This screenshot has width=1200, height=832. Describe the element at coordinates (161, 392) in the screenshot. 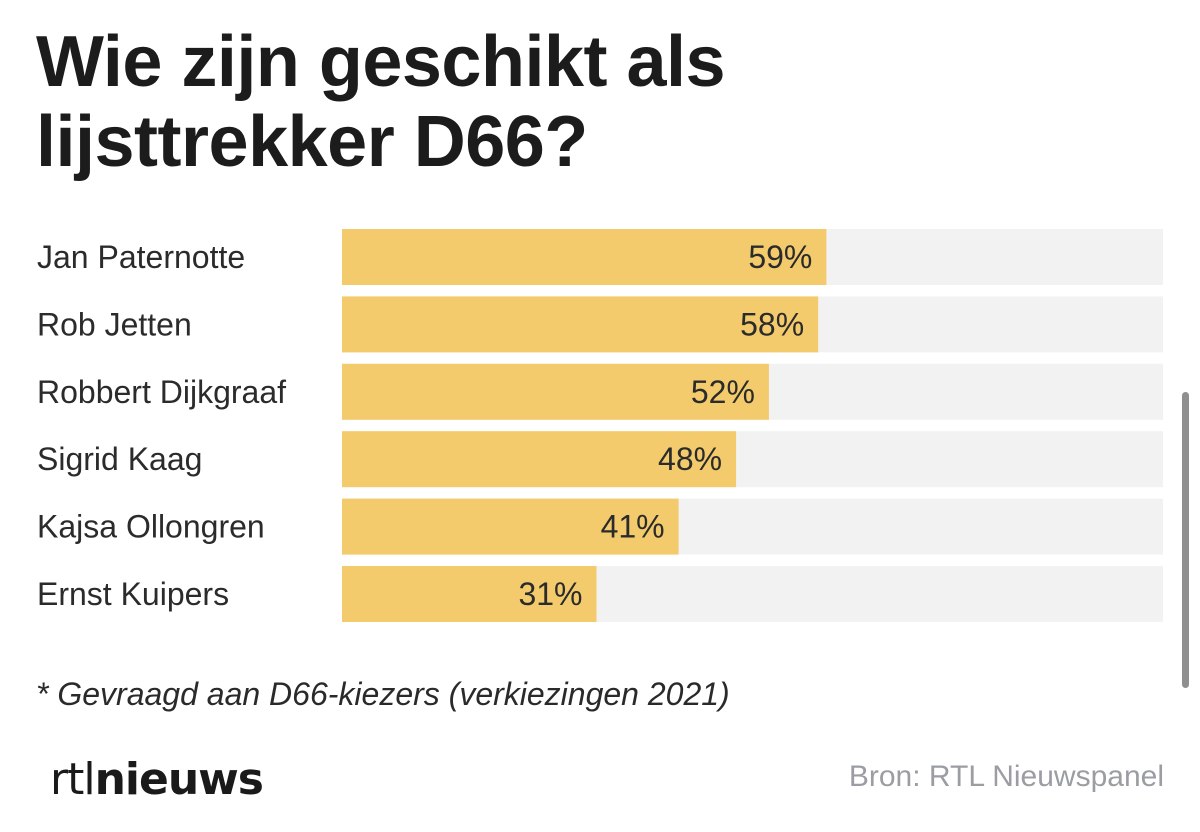

I see `category-label: Robbert Dijkgraaf` at that location.